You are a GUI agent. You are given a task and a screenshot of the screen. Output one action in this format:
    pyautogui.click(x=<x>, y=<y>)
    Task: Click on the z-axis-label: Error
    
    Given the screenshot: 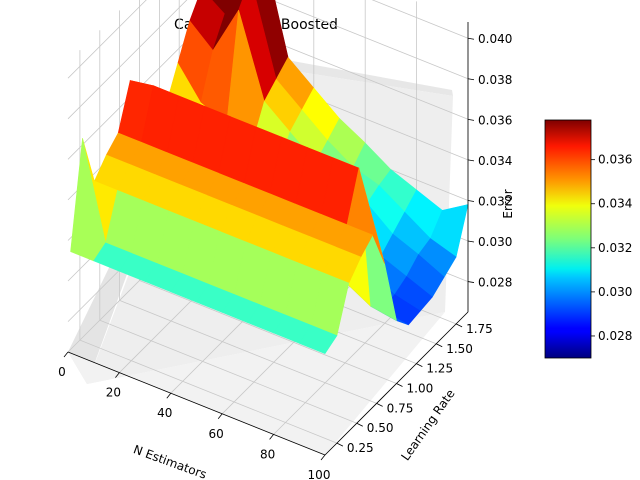 What is the action you would take?
    pyautogui.click(x=508, y=203)
    